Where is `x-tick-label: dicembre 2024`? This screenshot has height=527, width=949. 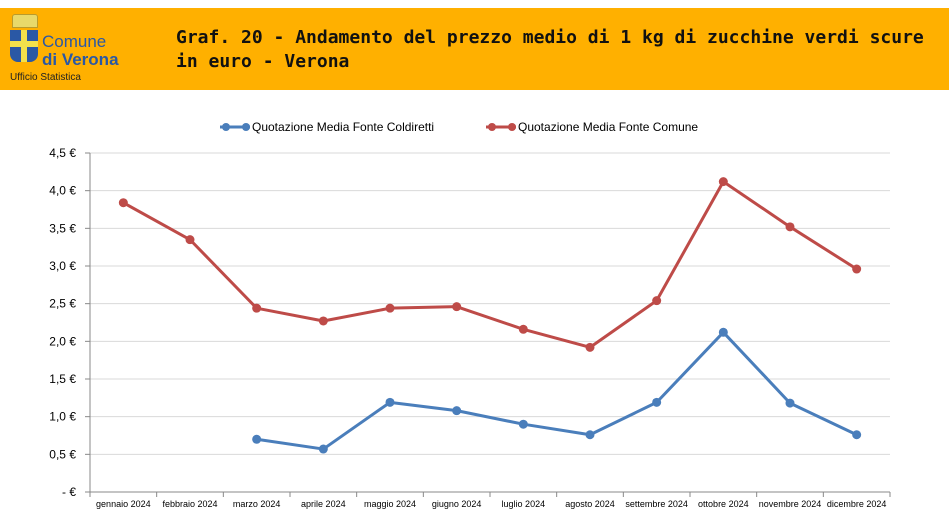 x-tick-label: dicembre 2024 is located at coordinates (857, 504).